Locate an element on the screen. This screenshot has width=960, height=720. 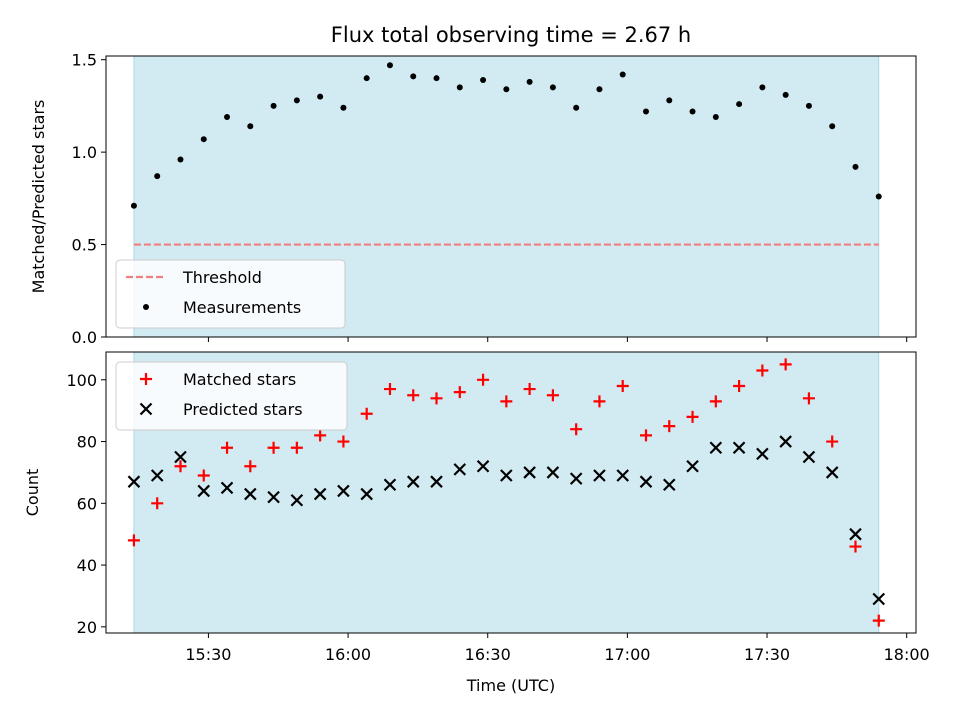
legend: Matched stars Predicted stars is located at coordinates (231, 396).